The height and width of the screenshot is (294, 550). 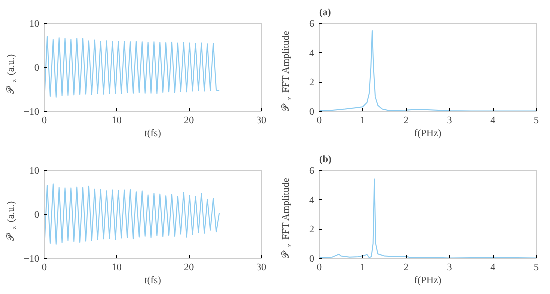 I want to click on chart-title: (a), so click(x=326, y=13).